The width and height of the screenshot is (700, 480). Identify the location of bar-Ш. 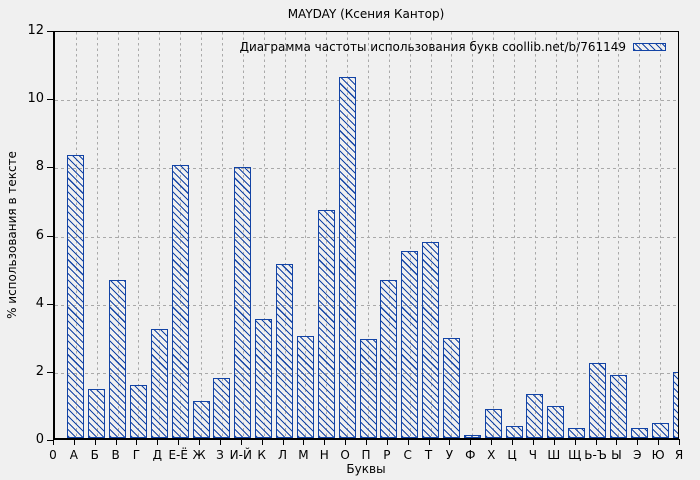
(556, 421).